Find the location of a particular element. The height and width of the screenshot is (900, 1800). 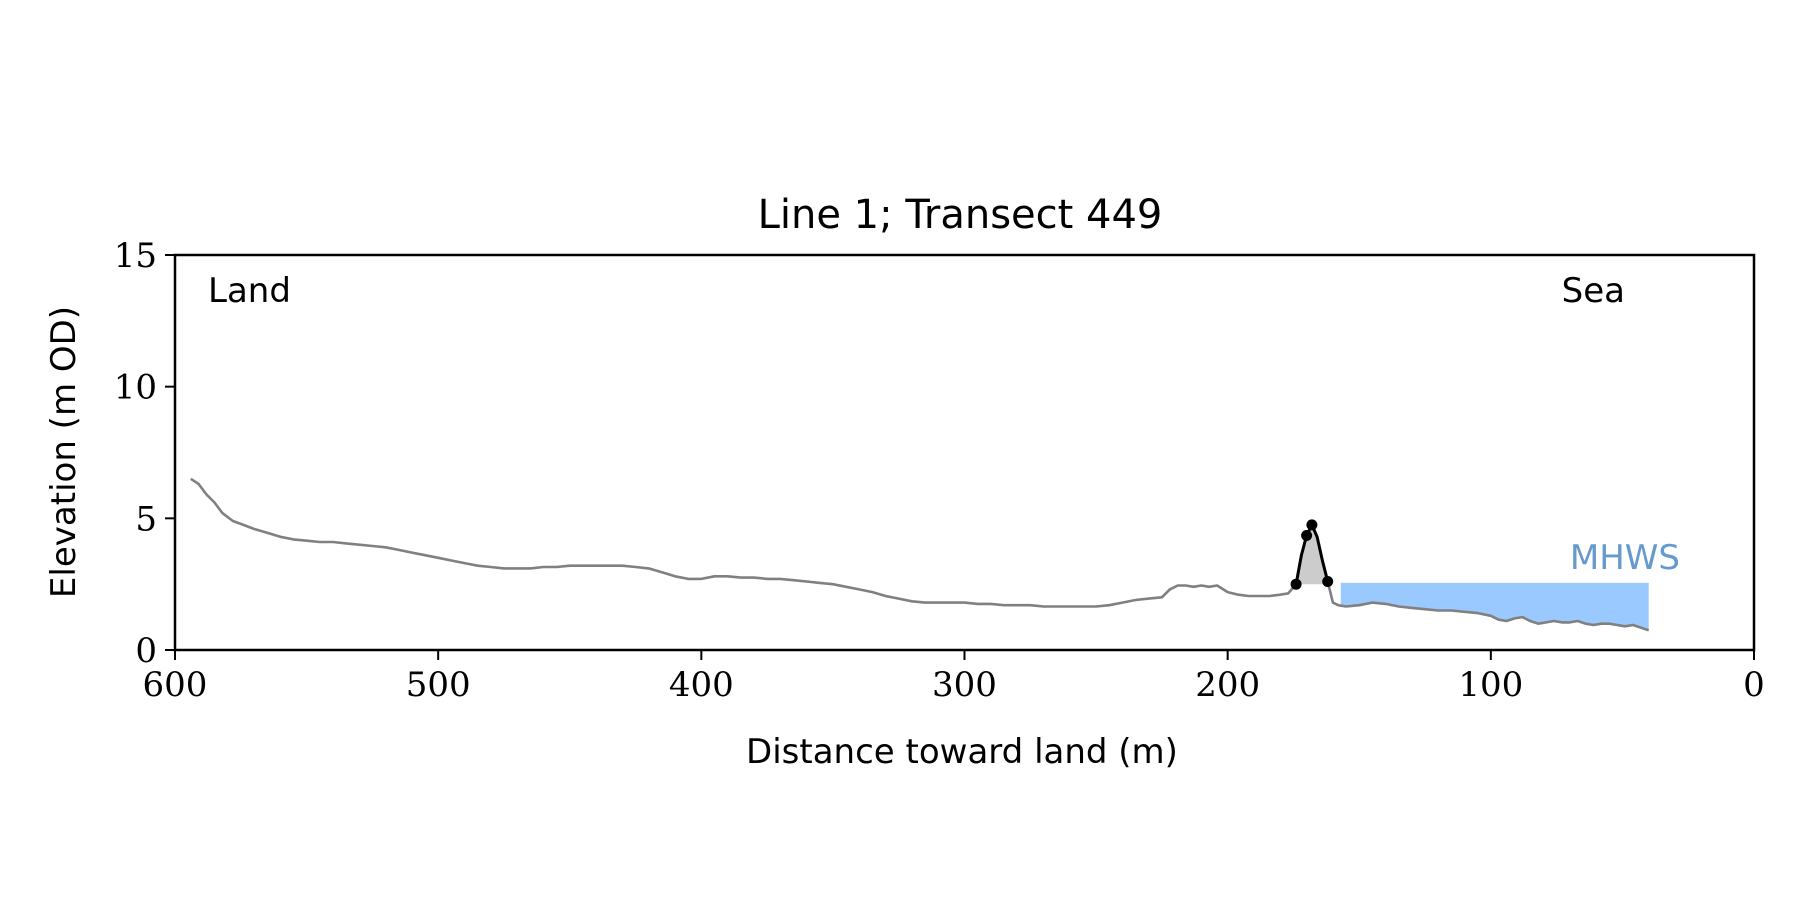

water-below-mhws is located at coordinates (1494, 606).